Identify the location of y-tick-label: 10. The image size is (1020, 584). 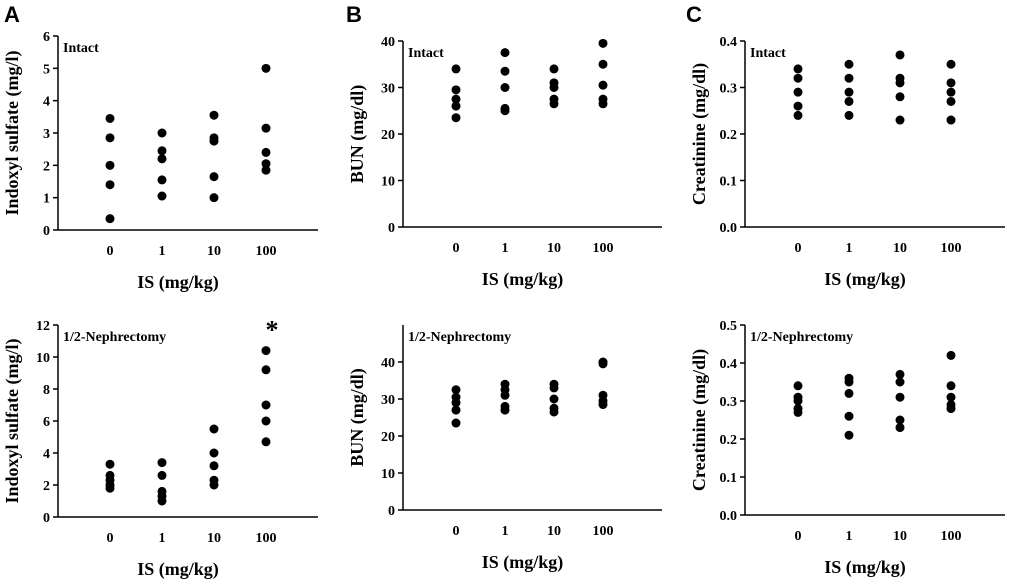
(388, 474).